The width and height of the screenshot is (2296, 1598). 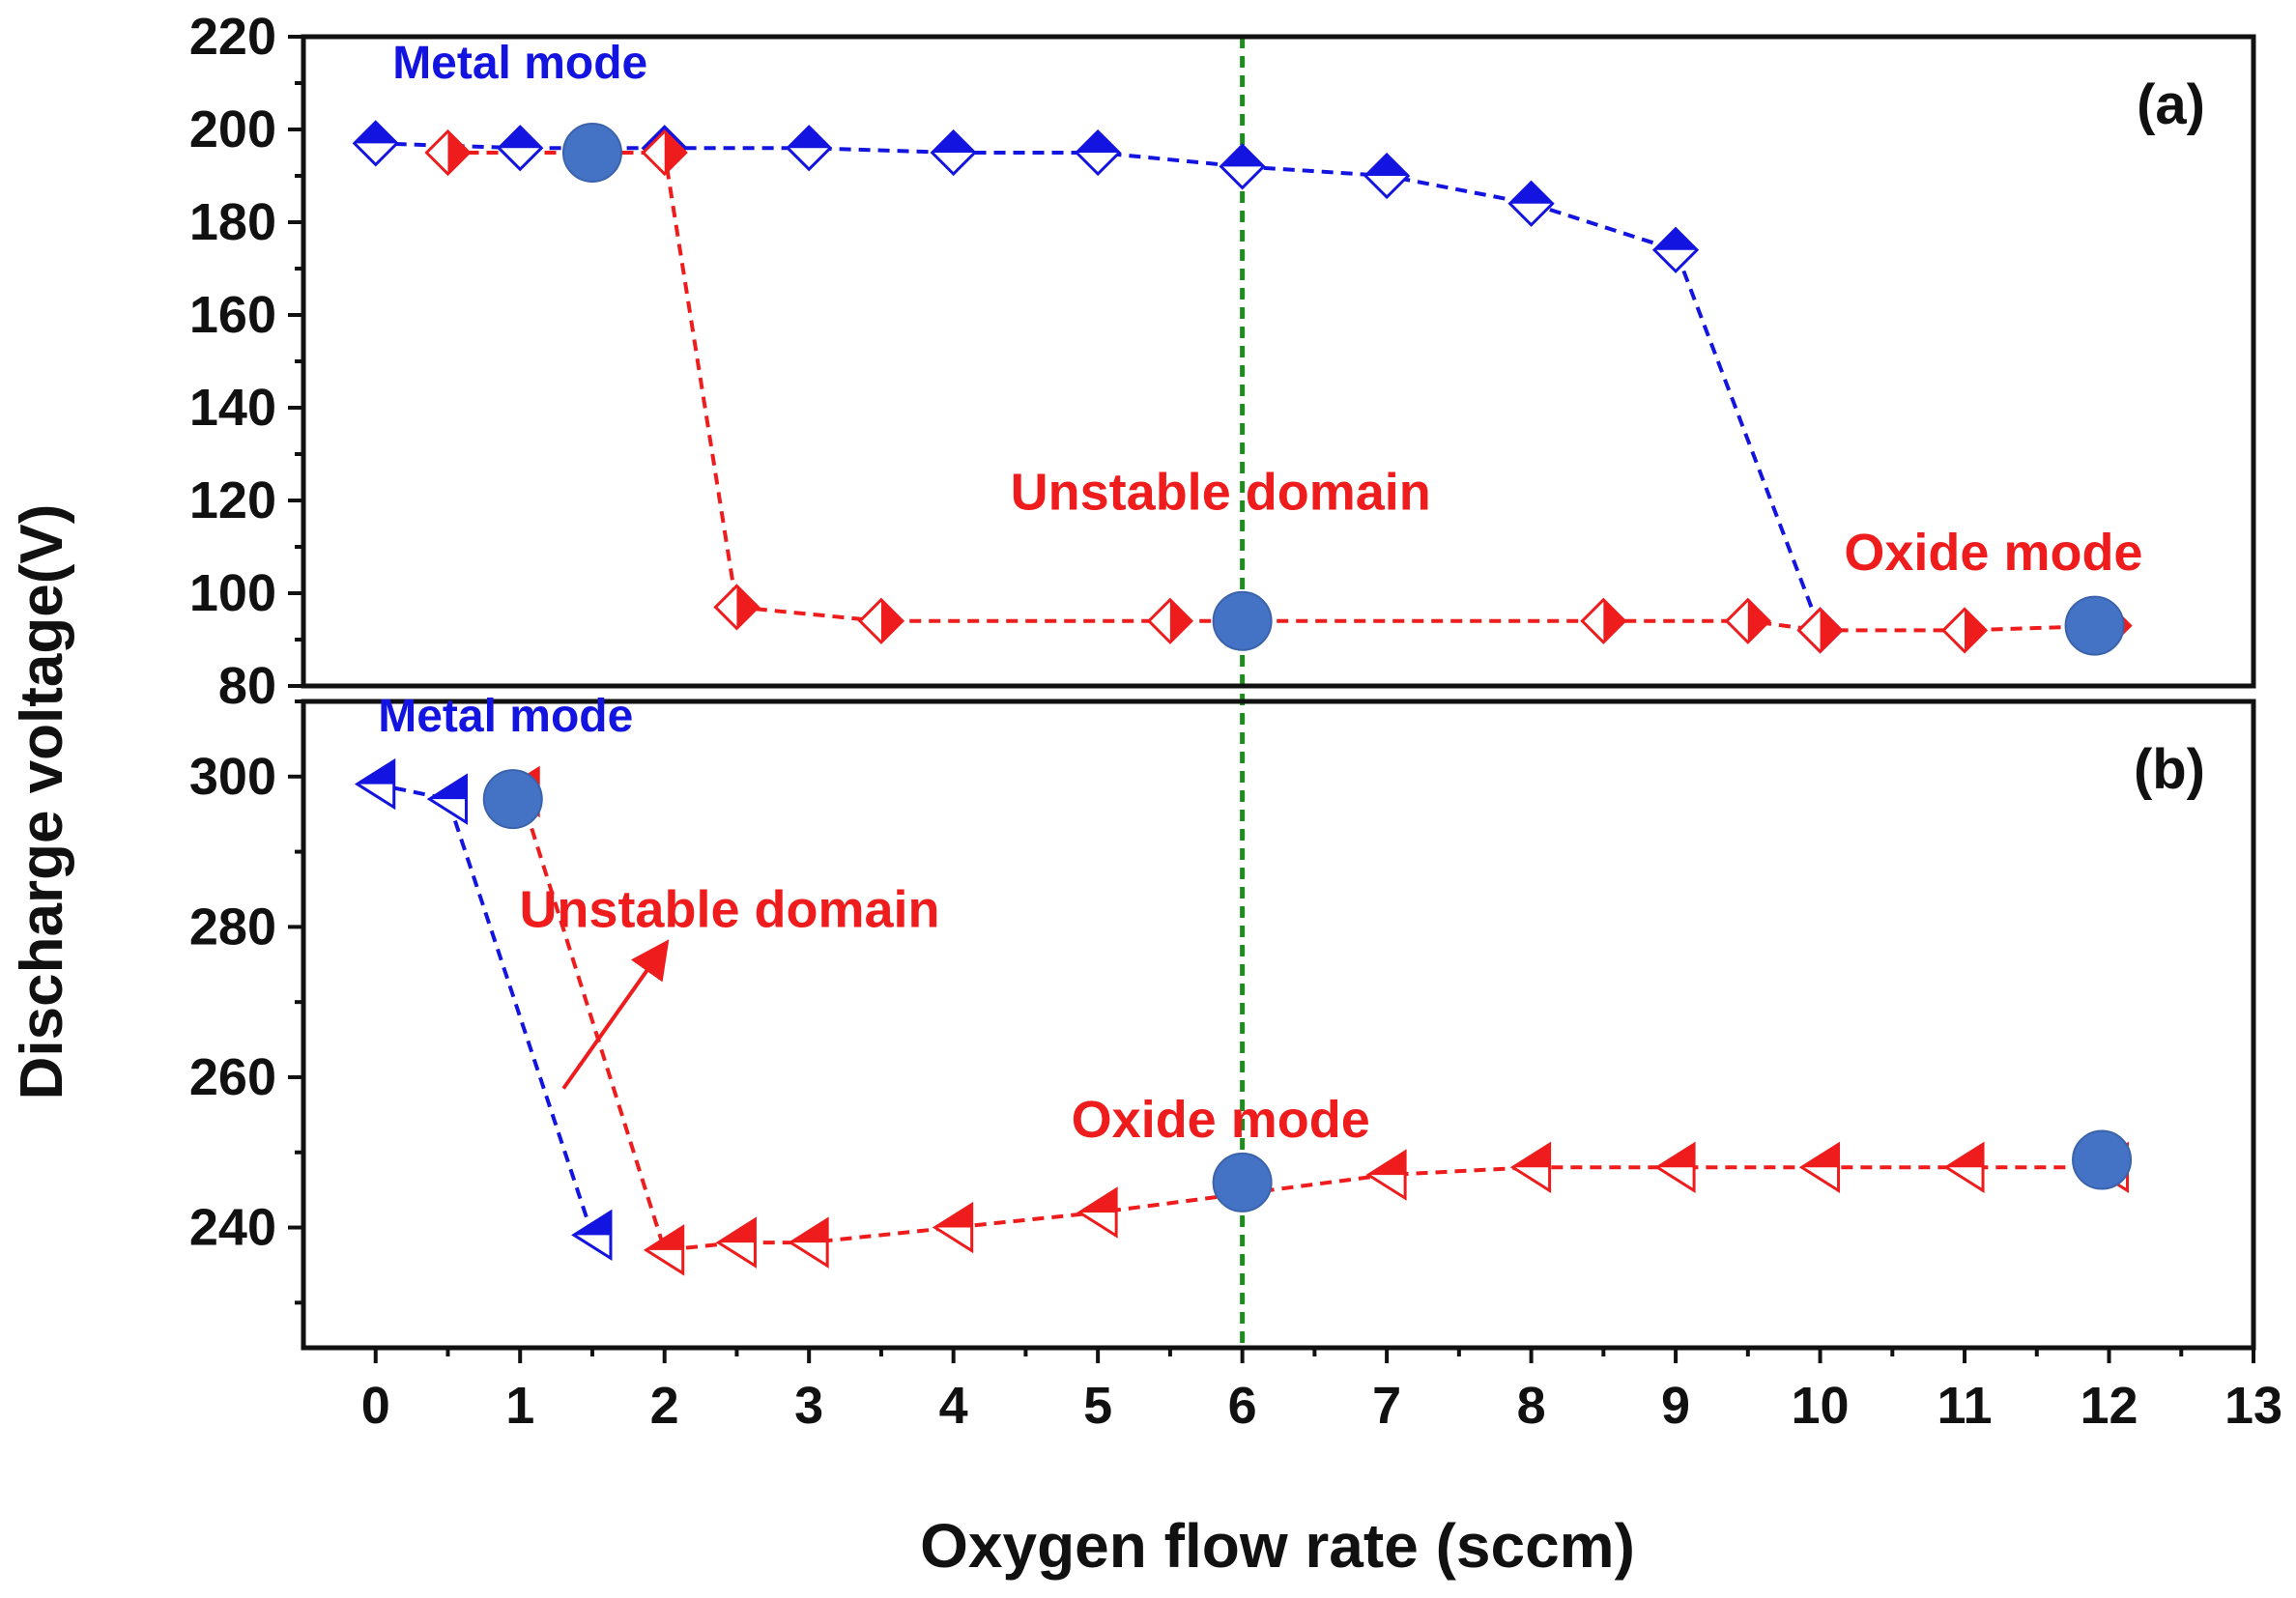 I want to click on y-tick-label: 260, so click(x=232, y=1077).